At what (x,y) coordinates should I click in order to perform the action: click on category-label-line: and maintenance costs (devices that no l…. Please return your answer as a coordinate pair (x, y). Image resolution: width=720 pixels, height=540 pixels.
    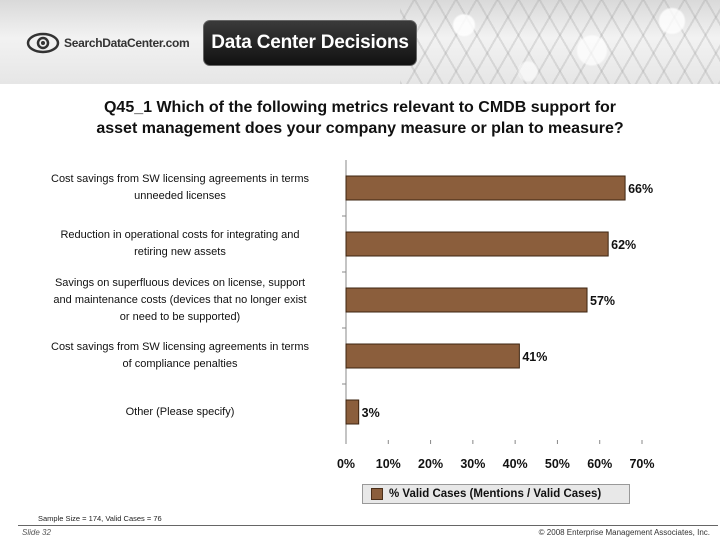
    Looking at the image, I should click on (180, 299).